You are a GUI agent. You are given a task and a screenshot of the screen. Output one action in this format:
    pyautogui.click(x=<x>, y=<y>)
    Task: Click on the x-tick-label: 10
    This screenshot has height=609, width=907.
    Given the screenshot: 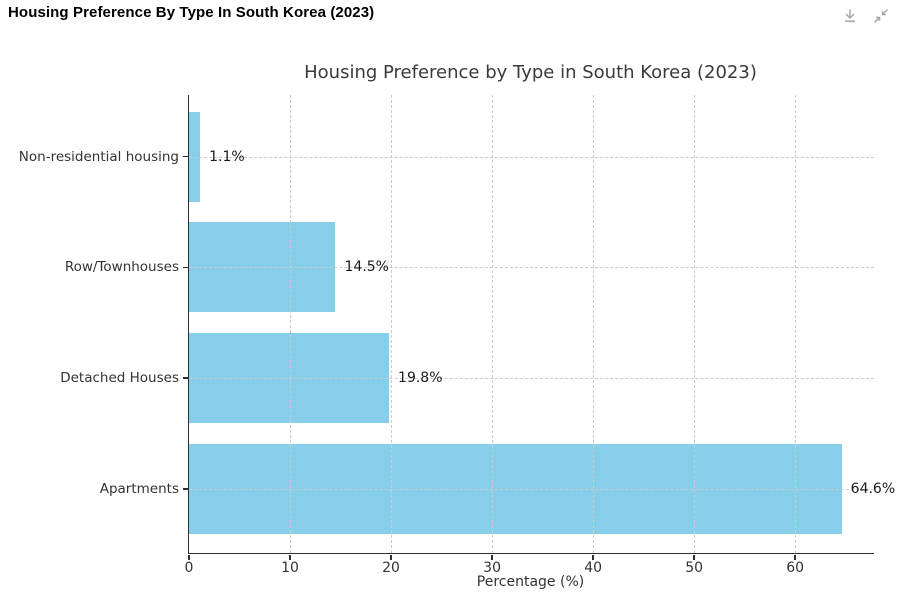 What is the action you would take?
    pyautogui.click(x=290, y=568)
    